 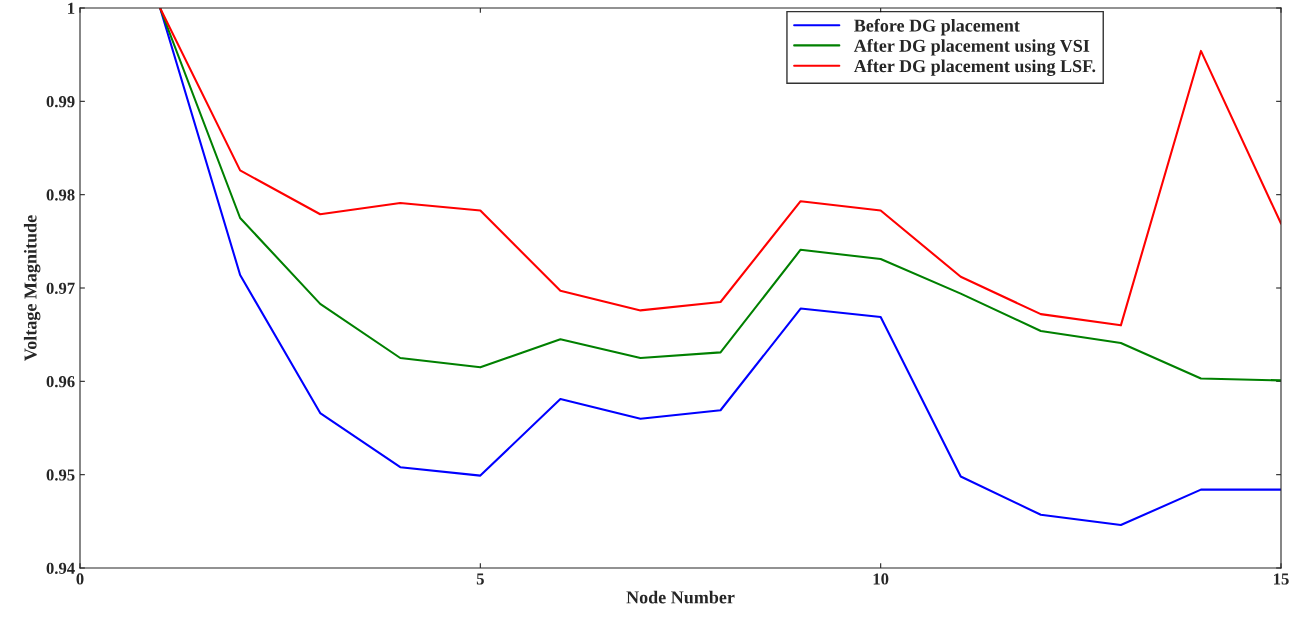 I want to click on legend-label: After DG placement using VSI, so click(x=971, y=47).